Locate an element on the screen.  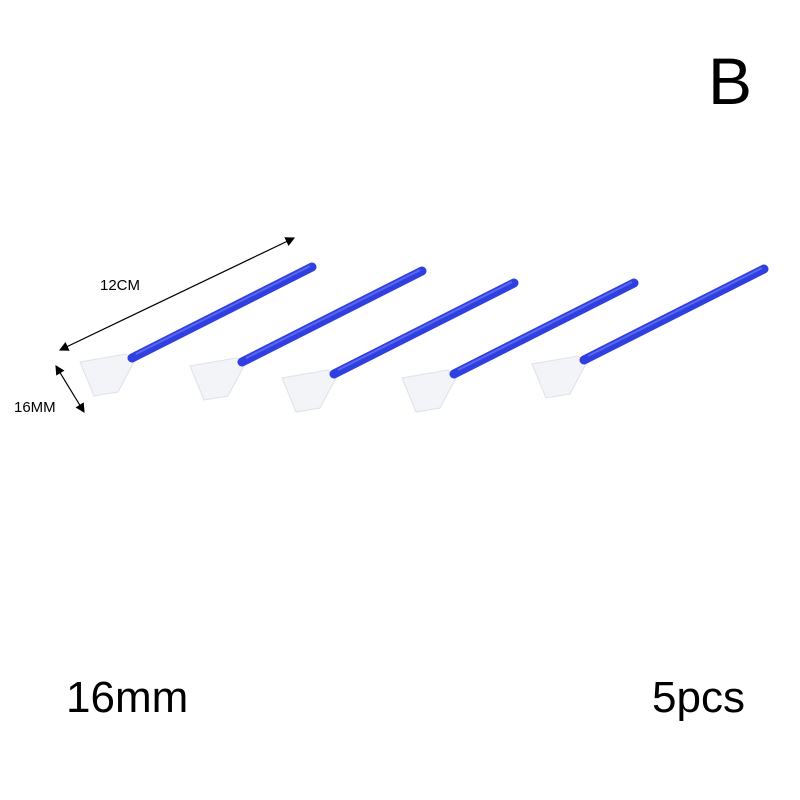
width-dimension-arrow is located at coordinates (70, 389).